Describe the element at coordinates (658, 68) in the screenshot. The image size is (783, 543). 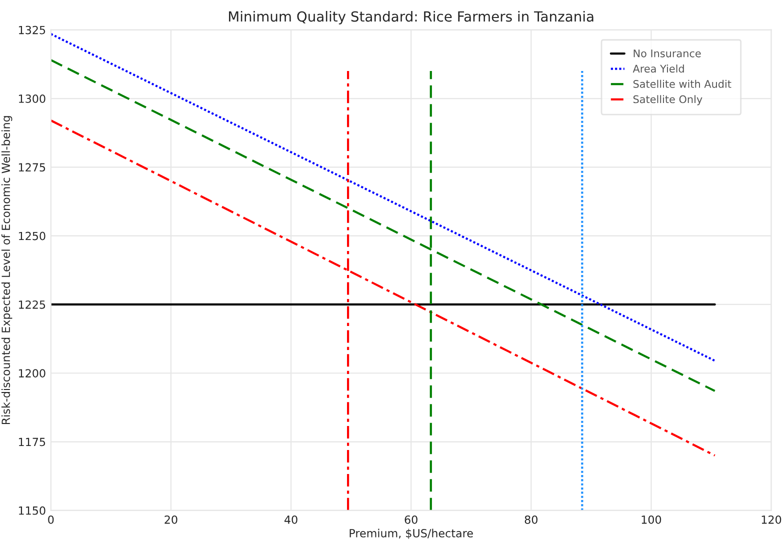
I see `legend-label: Area Yield` at that location.